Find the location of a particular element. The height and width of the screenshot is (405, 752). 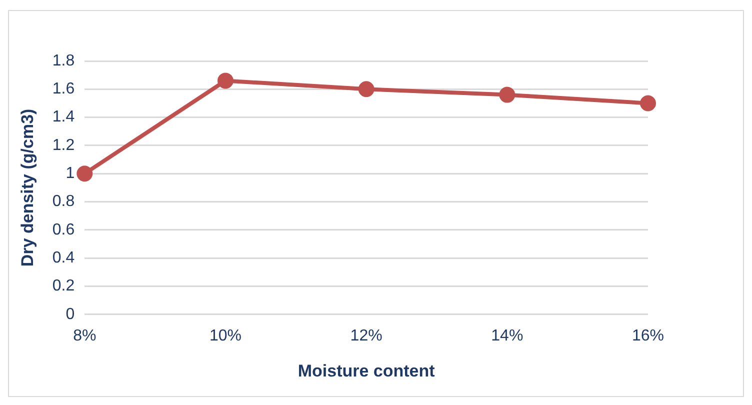

y-tick-label: 1.4 is located at coordinates (63, 117).